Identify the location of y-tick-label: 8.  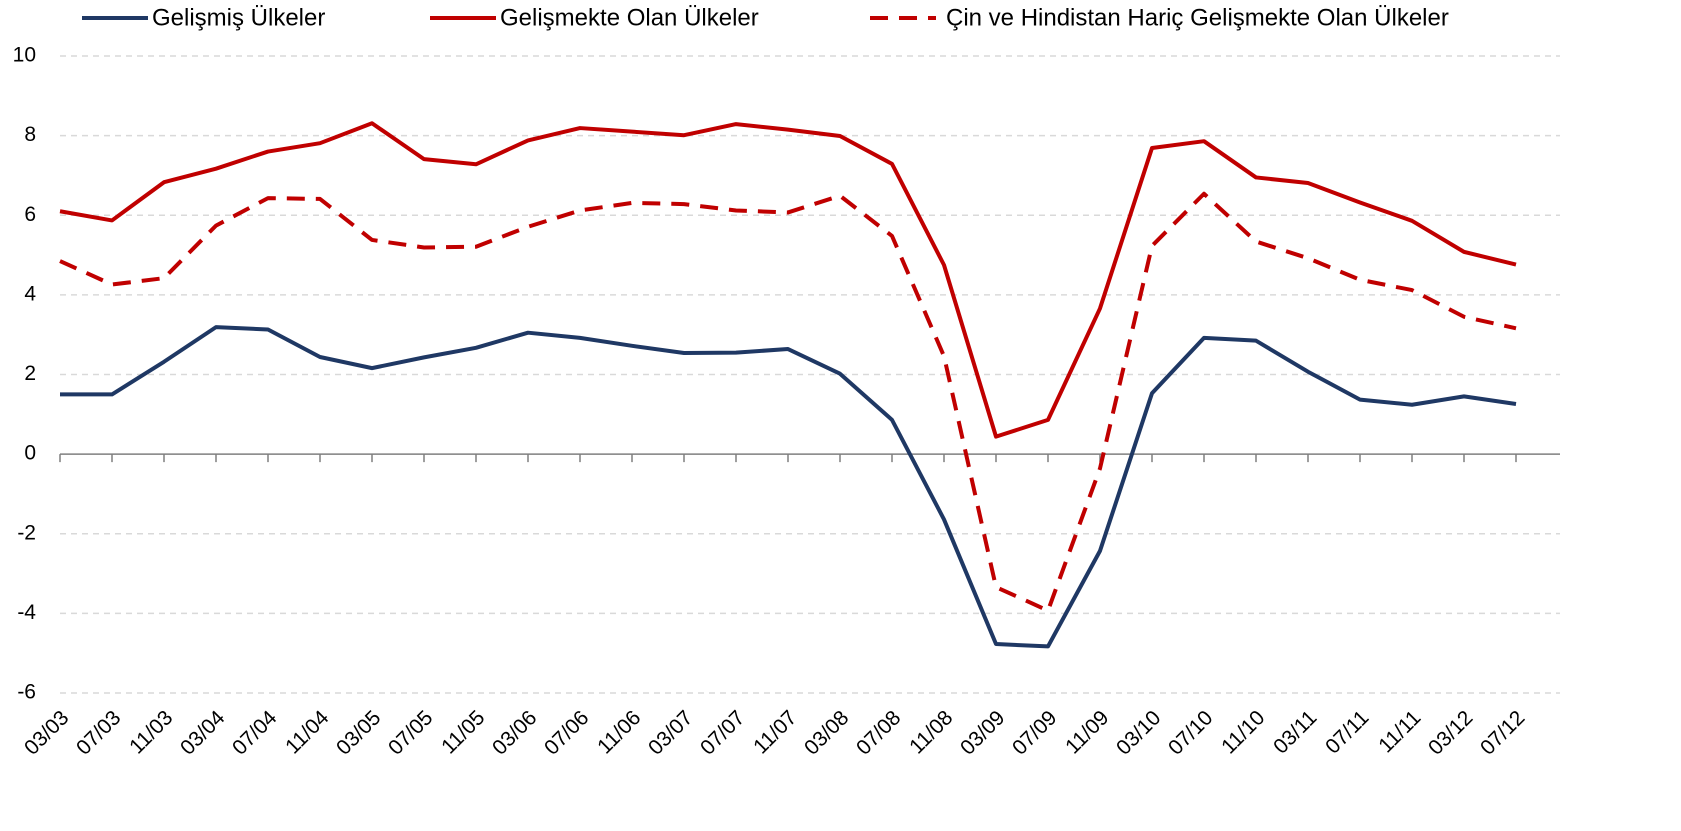
(30, 134).